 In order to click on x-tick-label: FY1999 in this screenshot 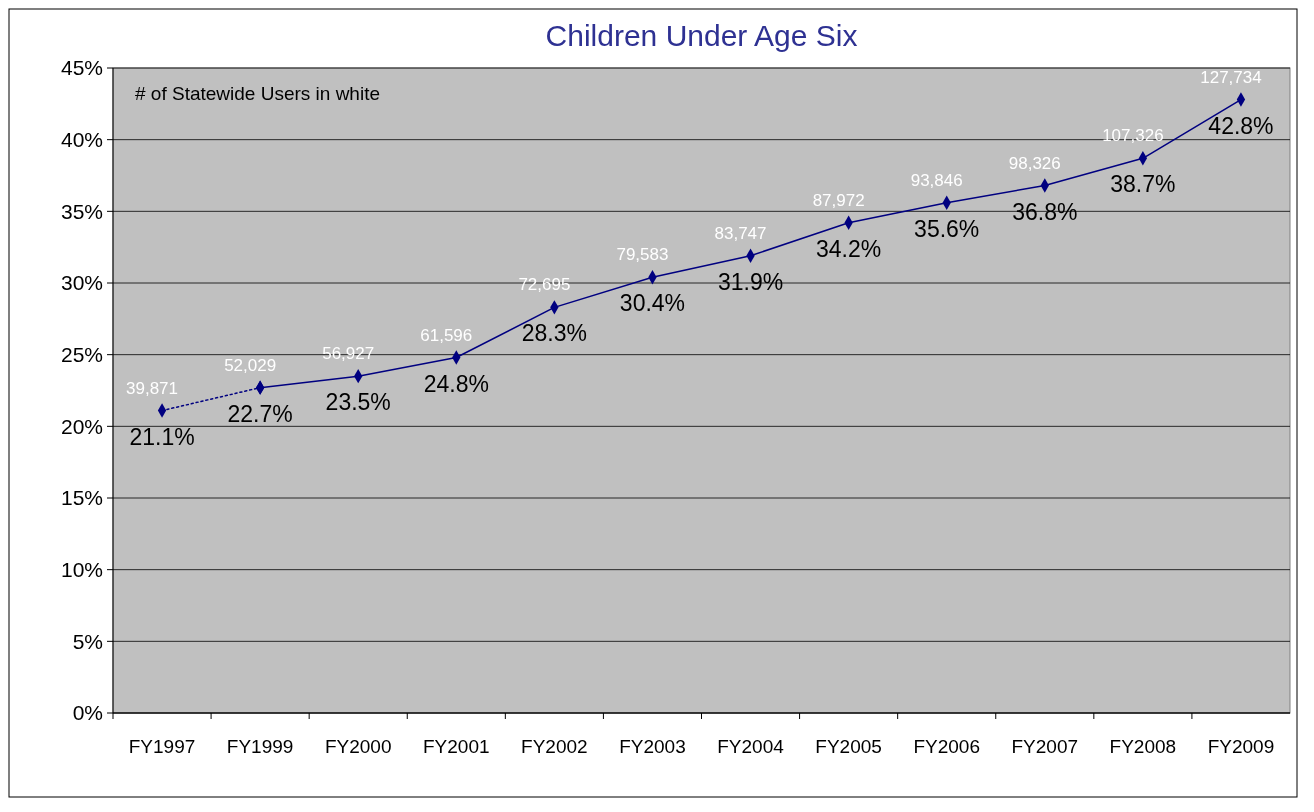, I will do `click(260, 746)`.